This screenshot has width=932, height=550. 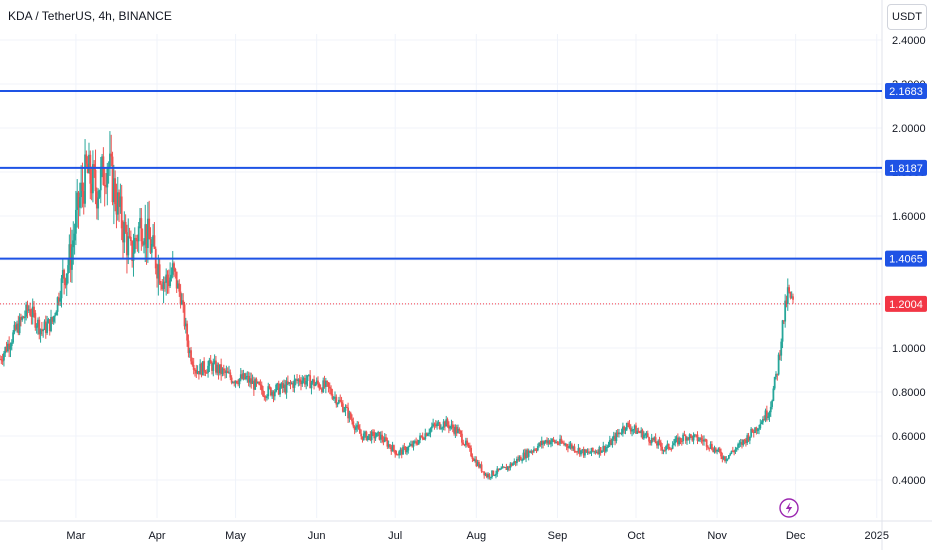 I want to click on lightning-icon, so click(x=789, y=508).